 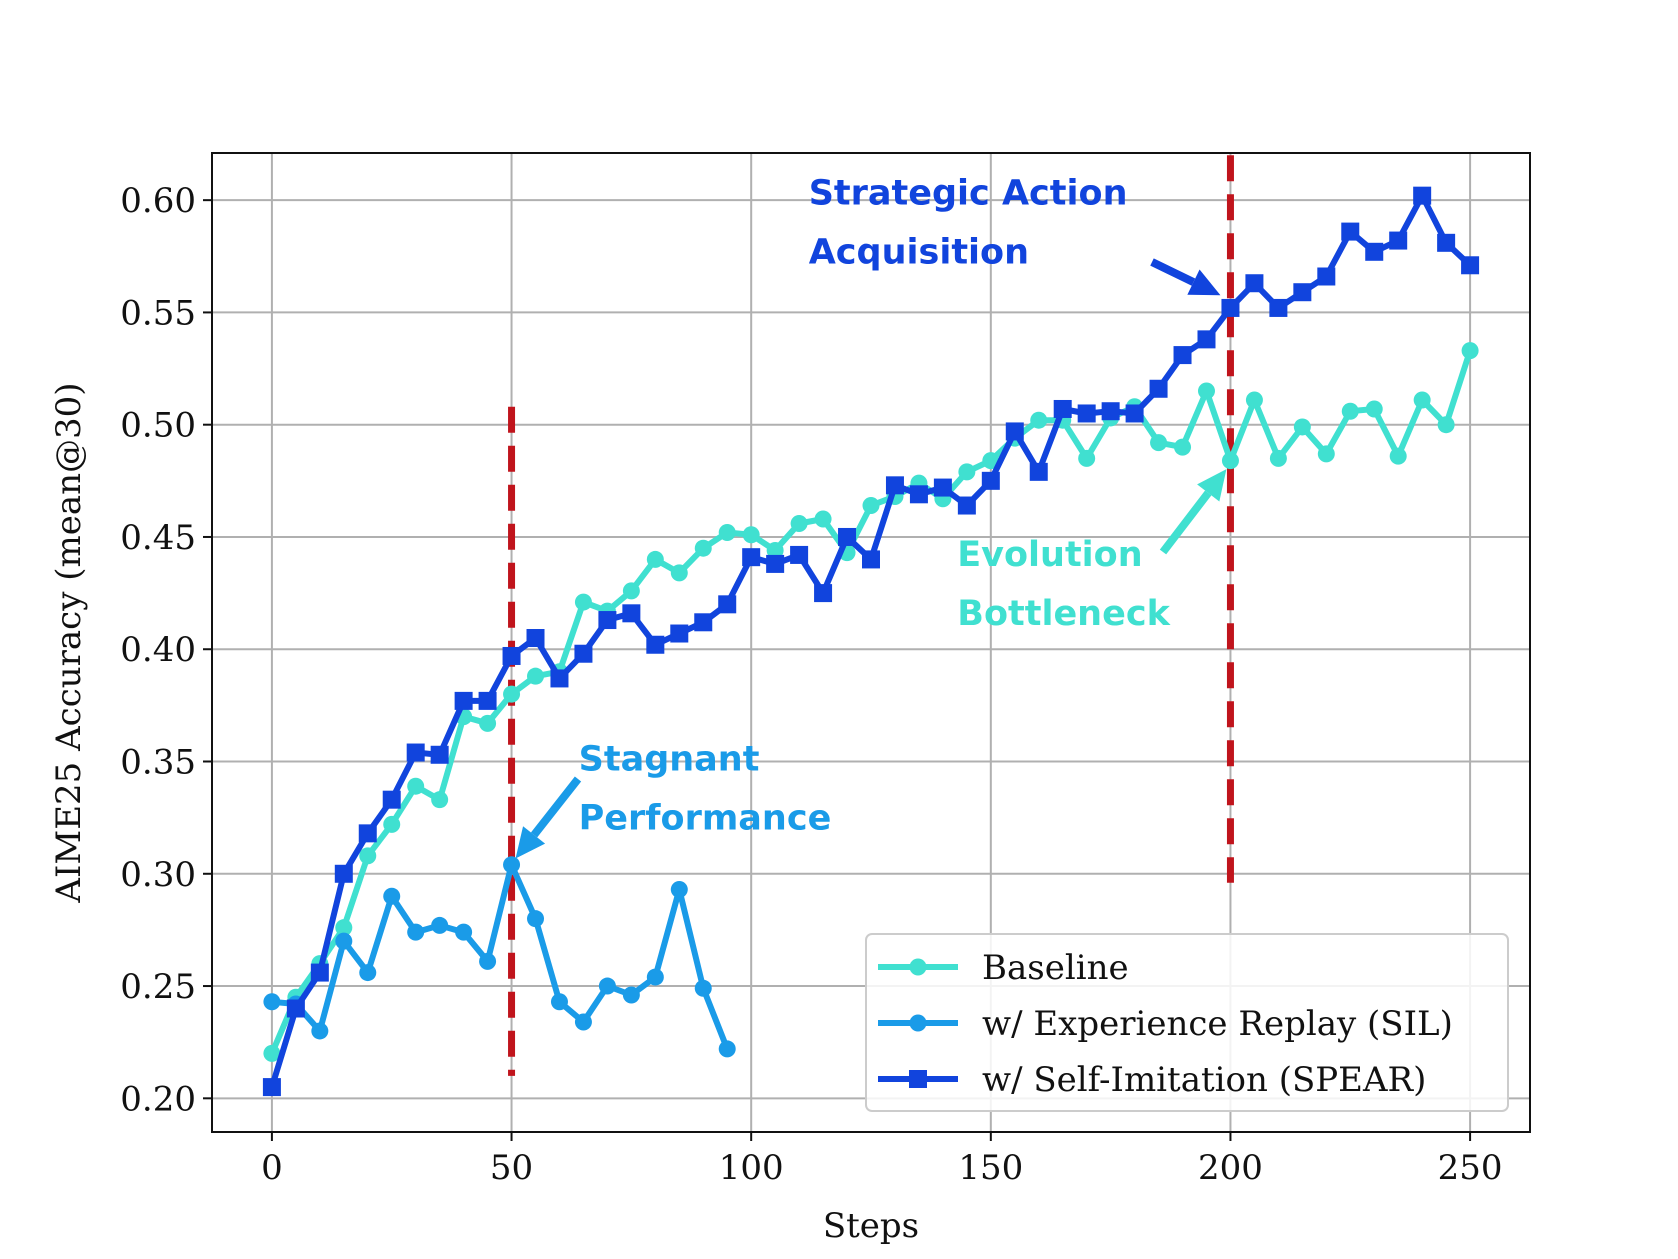 What do you see at coordinates (1063, 614) in the screenshot?
I see `annotation-text: Bottleneck` at bounding box center [1063, 614].